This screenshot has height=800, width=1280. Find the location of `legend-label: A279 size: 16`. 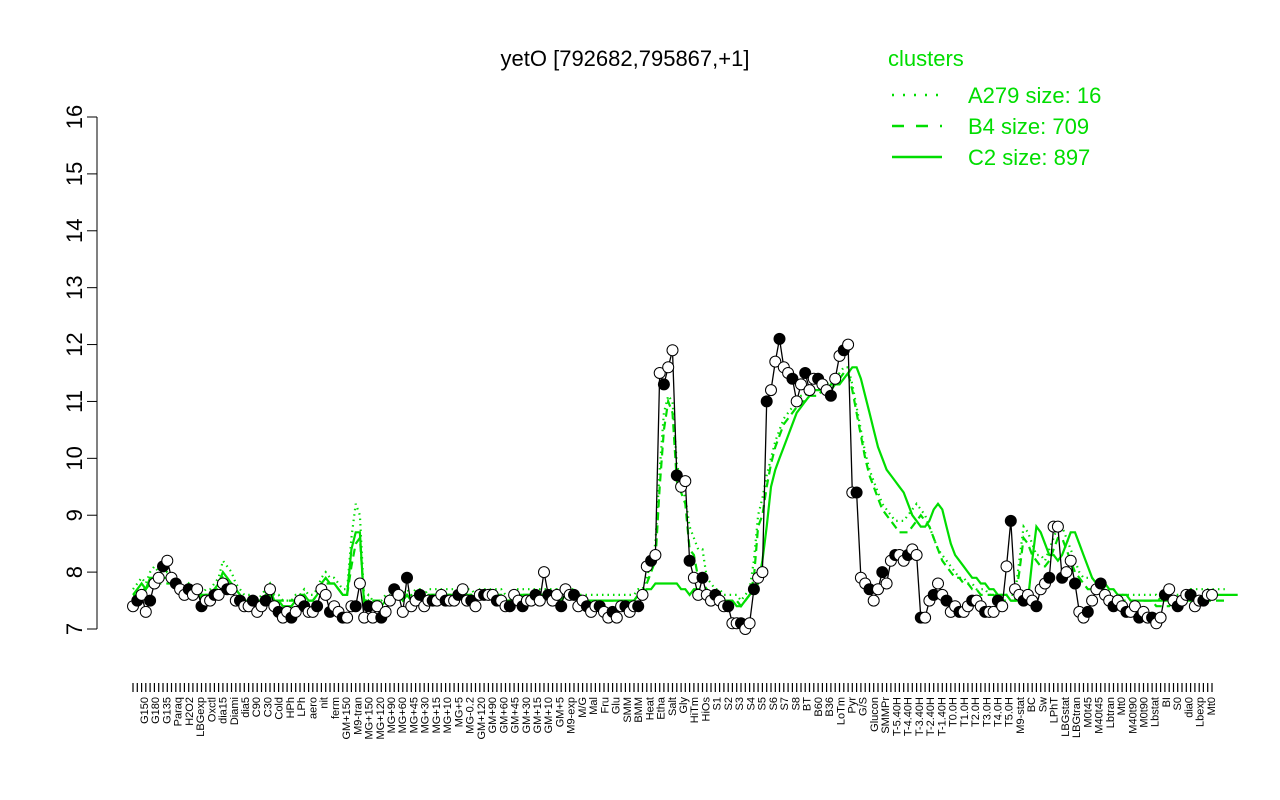

legend-label: A279 size: 16 is located at coordinates (1034, 95).